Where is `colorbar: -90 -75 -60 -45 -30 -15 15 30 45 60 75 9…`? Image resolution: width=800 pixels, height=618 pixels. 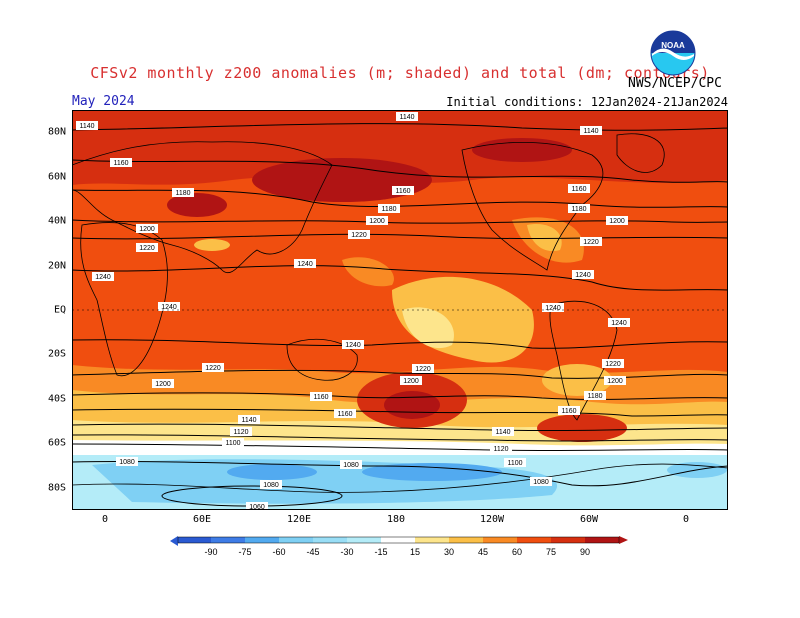 colorbar: -90 -75 -60 -45 -30 -15 15 30 45 60 75 9… is located at coordinates (399, 546).